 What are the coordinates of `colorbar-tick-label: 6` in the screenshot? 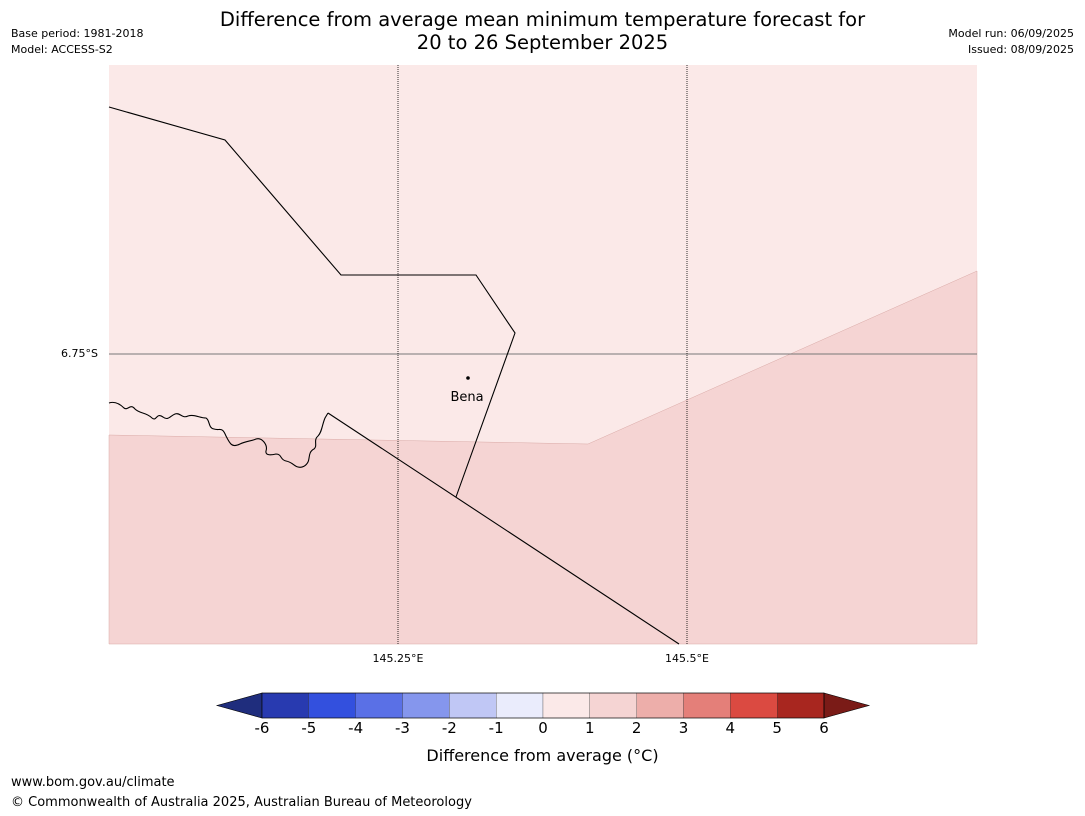 It's located at (824, 728).